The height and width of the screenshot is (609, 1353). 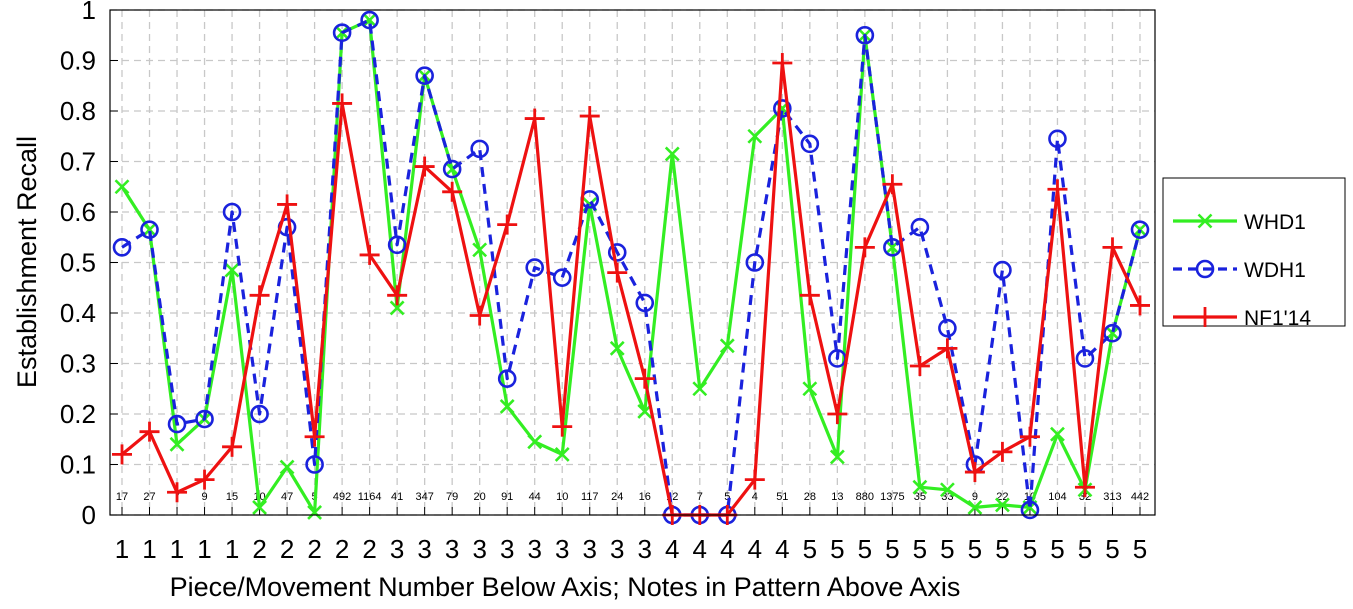 I want to click on note-count-label: 492, so click(x=342, y=497).